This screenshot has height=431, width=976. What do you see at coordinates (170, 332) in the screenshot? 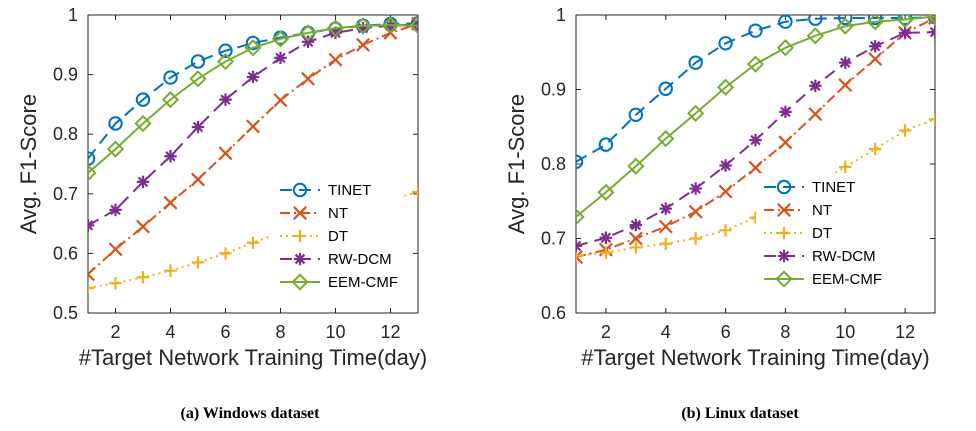
I see `x-tick-label: 4` at bounding box center [170, 332].